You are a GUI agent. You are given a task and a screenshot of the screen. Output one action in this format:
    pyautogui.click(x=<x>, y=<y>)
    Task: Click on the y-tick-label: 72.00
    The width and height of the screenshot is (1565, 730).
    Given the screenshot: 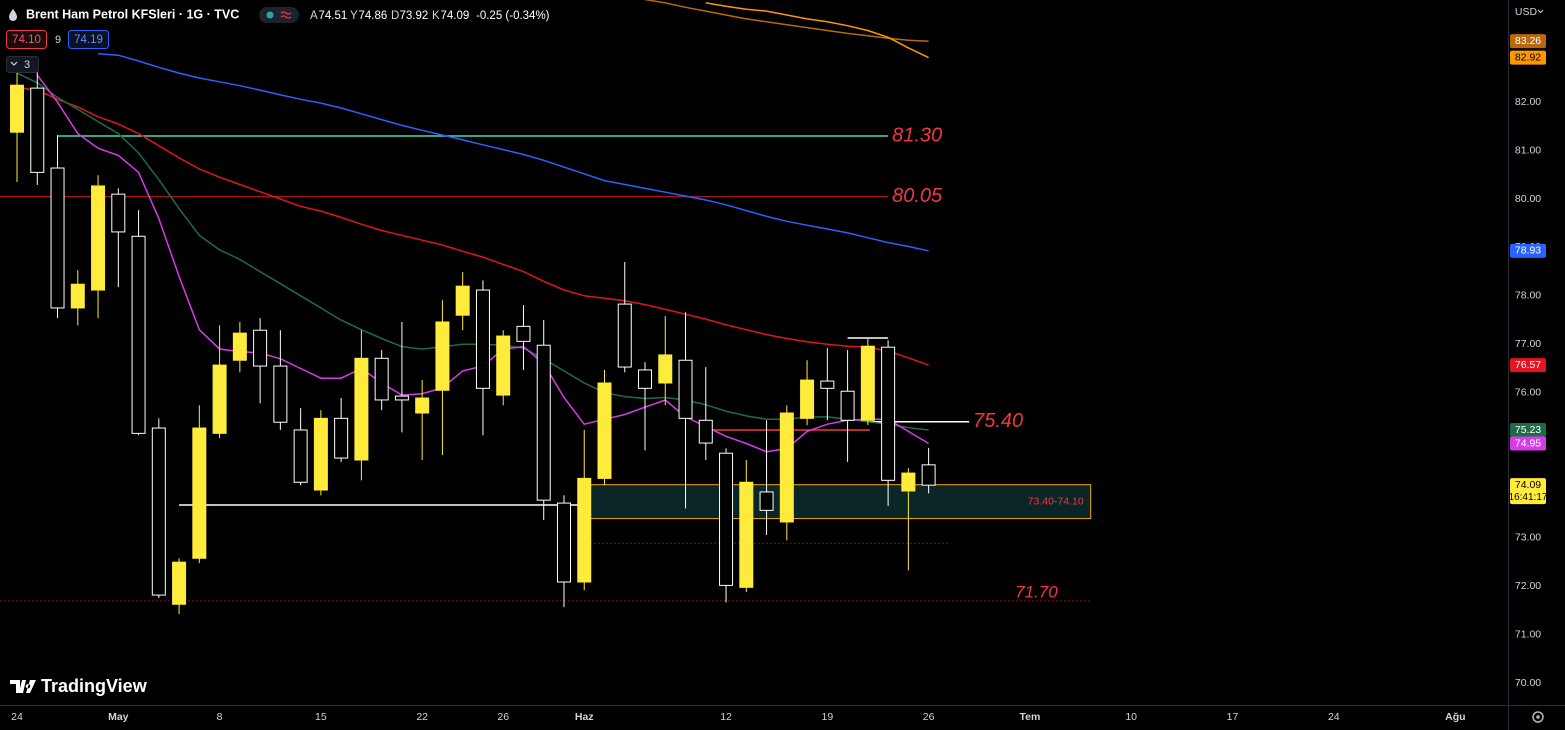 What is the action you would take?
    pyautogui.click(x=1528, y=586)
    